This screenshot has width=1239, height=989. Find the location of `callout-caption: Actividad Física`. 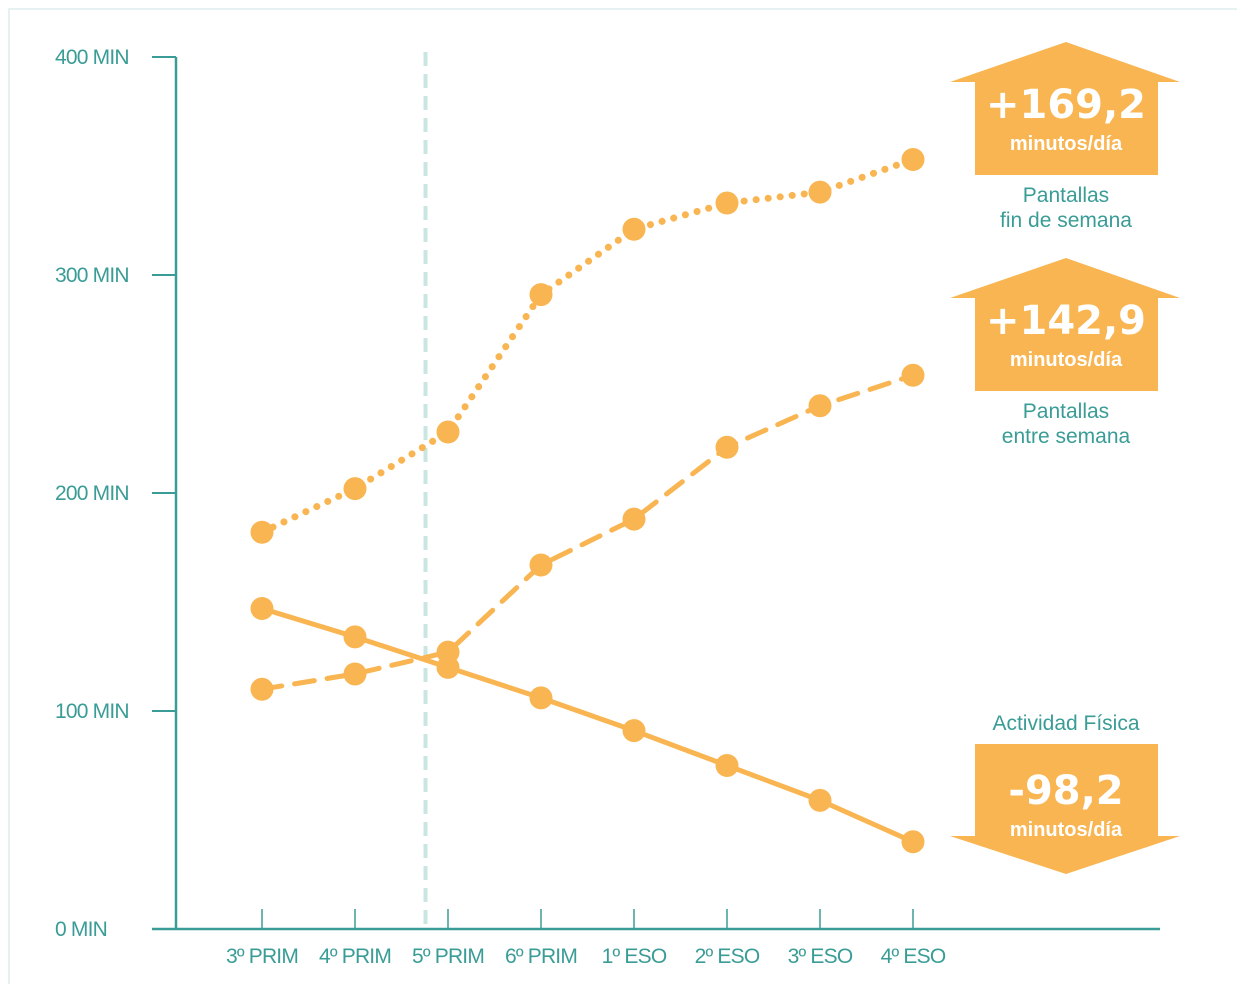

callout-caption: Actividad Física is located at coordinates (1065, 723).